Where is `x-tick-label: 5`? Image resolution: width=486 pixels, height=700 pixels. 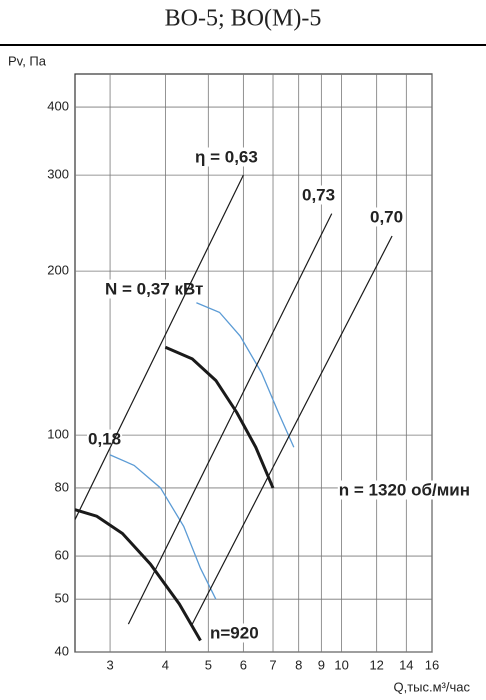 x-tick-label: 5 is located at coordinates (208, 664).